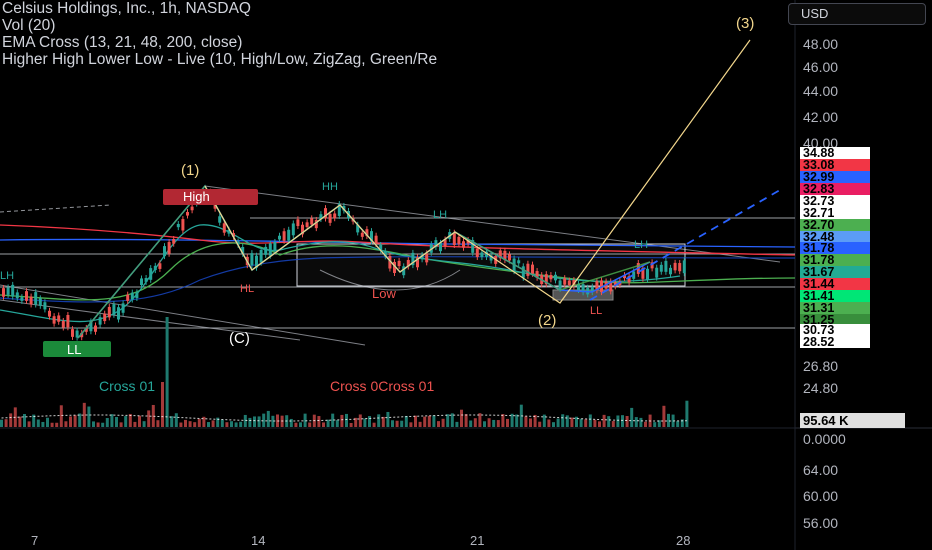 This screenshot has height=550, width=932. What do you see at coordinates (127, 386) in the screenshot?
I see `cross-label: Cross 01` at bounding box center [127, 386].